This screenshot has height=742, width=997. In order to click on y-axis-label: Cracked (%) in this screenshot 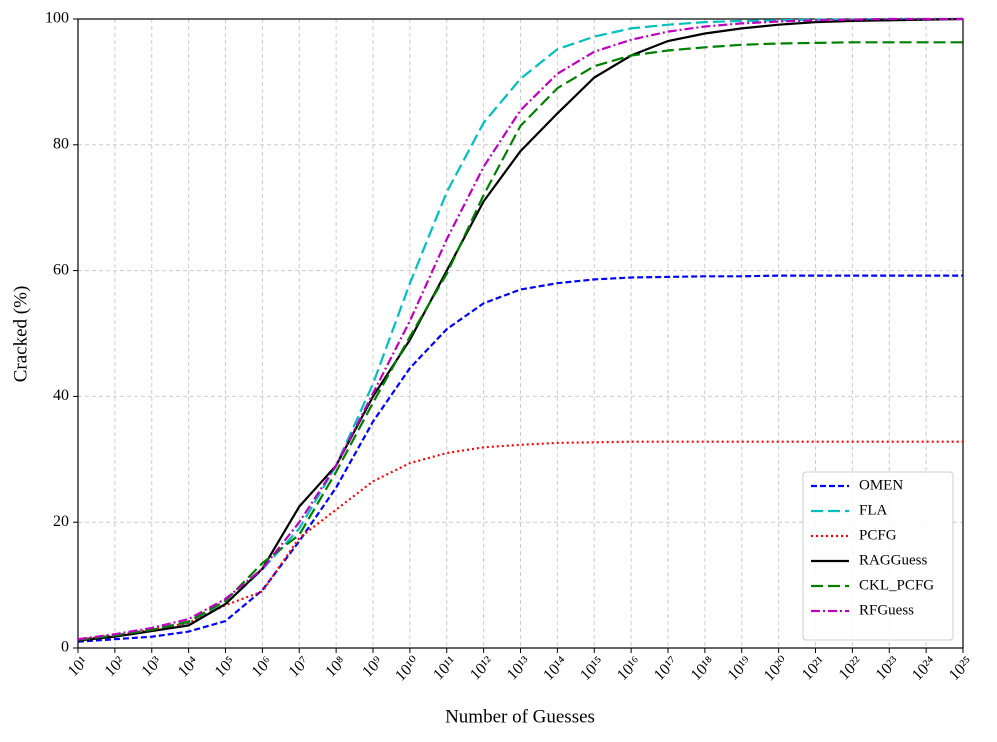, I will do `click(20, 334)`.